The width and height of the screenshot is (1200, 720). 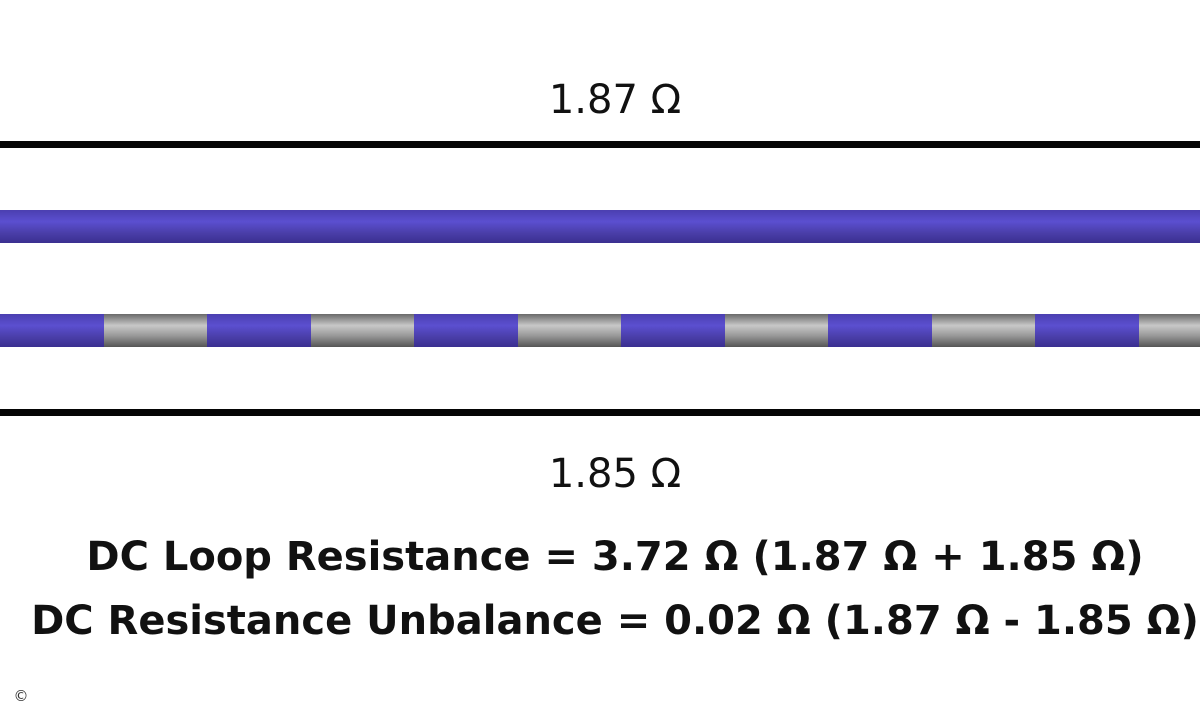 I want to click on copyright-icon: ©, so click(x=21, y=696).